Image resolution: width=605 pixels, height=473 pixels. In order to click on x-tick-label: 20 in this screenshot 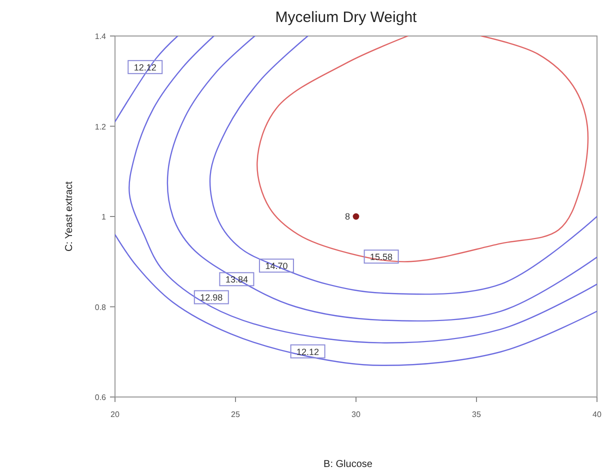, I will do `click(115, 414)`.